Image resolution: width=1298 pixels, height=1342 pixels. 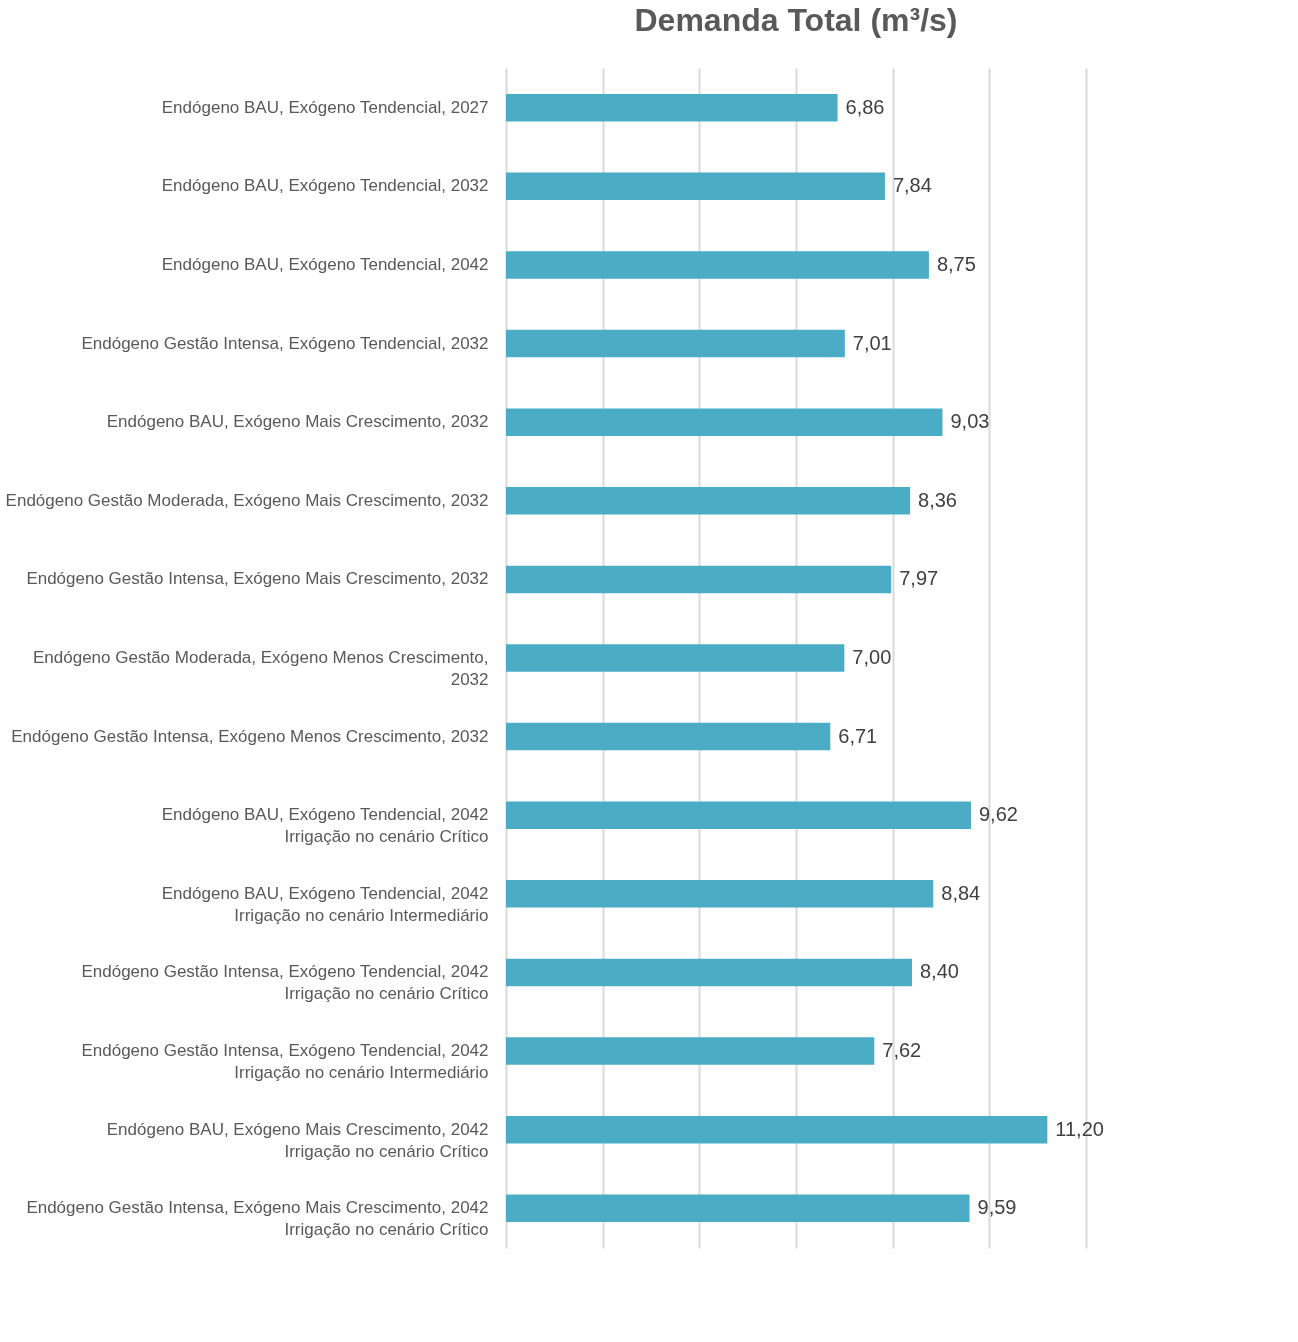 What do you see at coordinates (865, 106) in the screenshot?
I see `data-label: 6,86` at bounding box center [865, 106].